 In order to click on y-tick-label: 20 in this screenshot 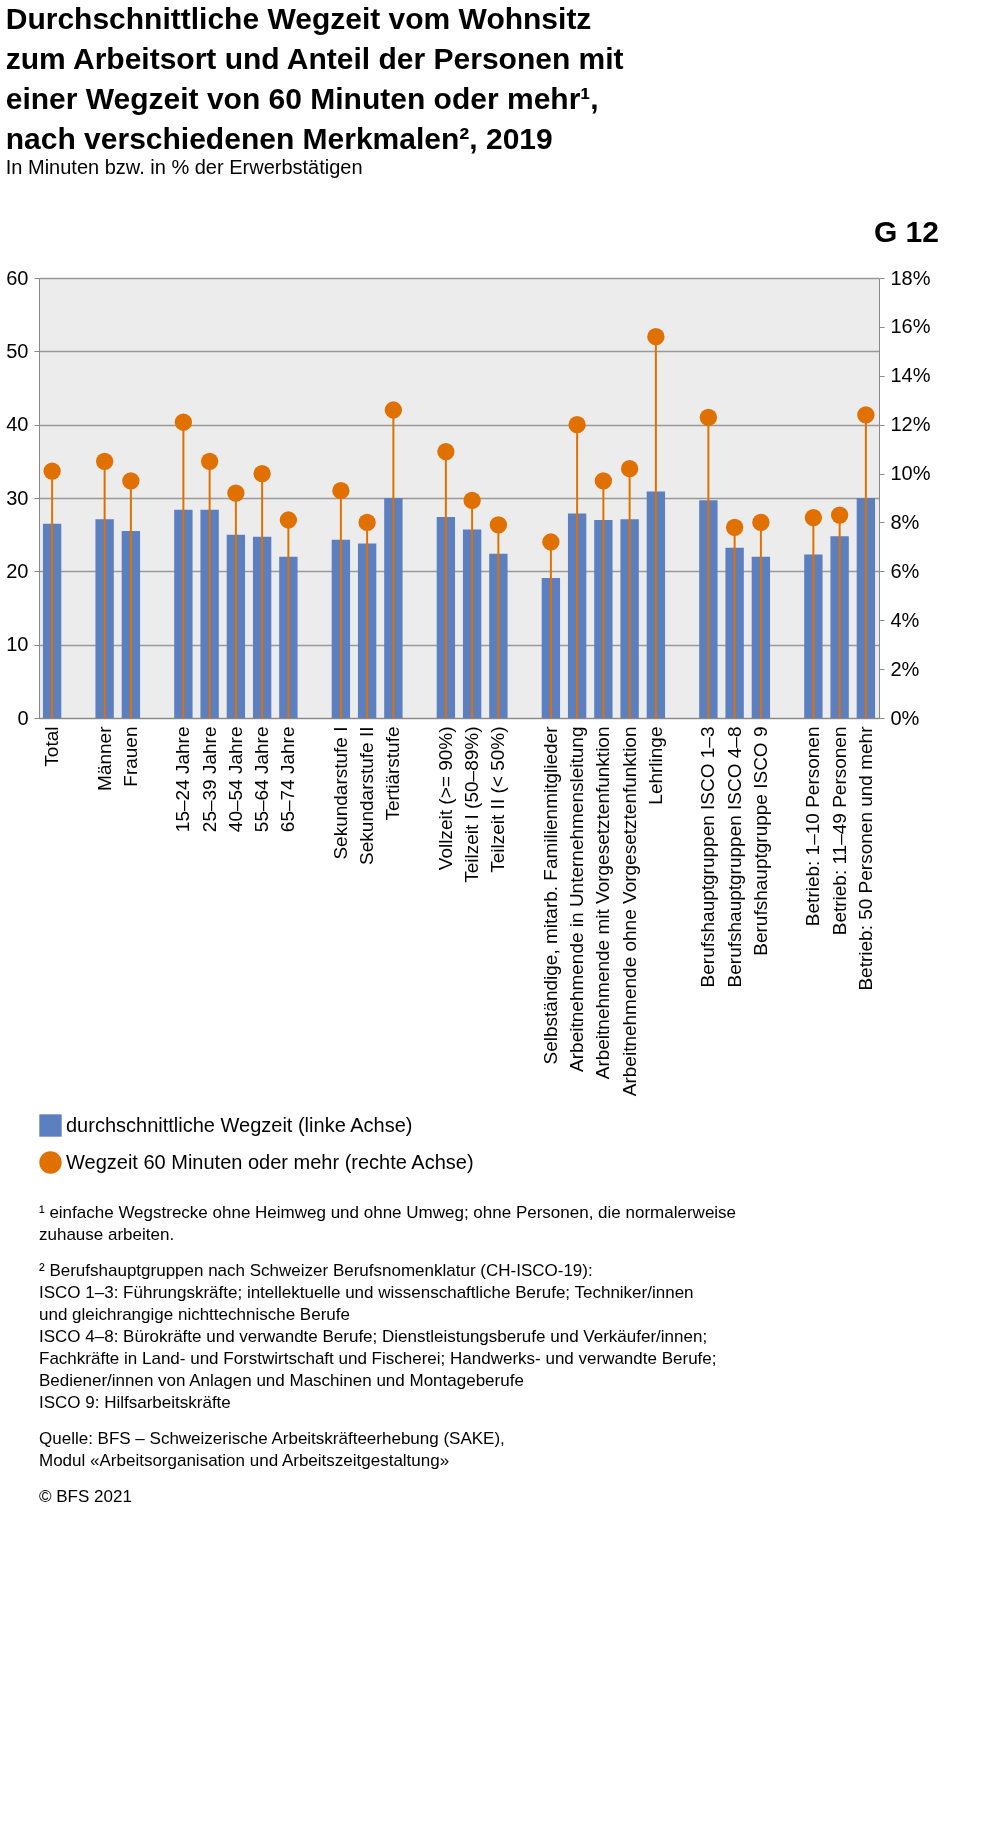, I will do `click(17, 570)`.